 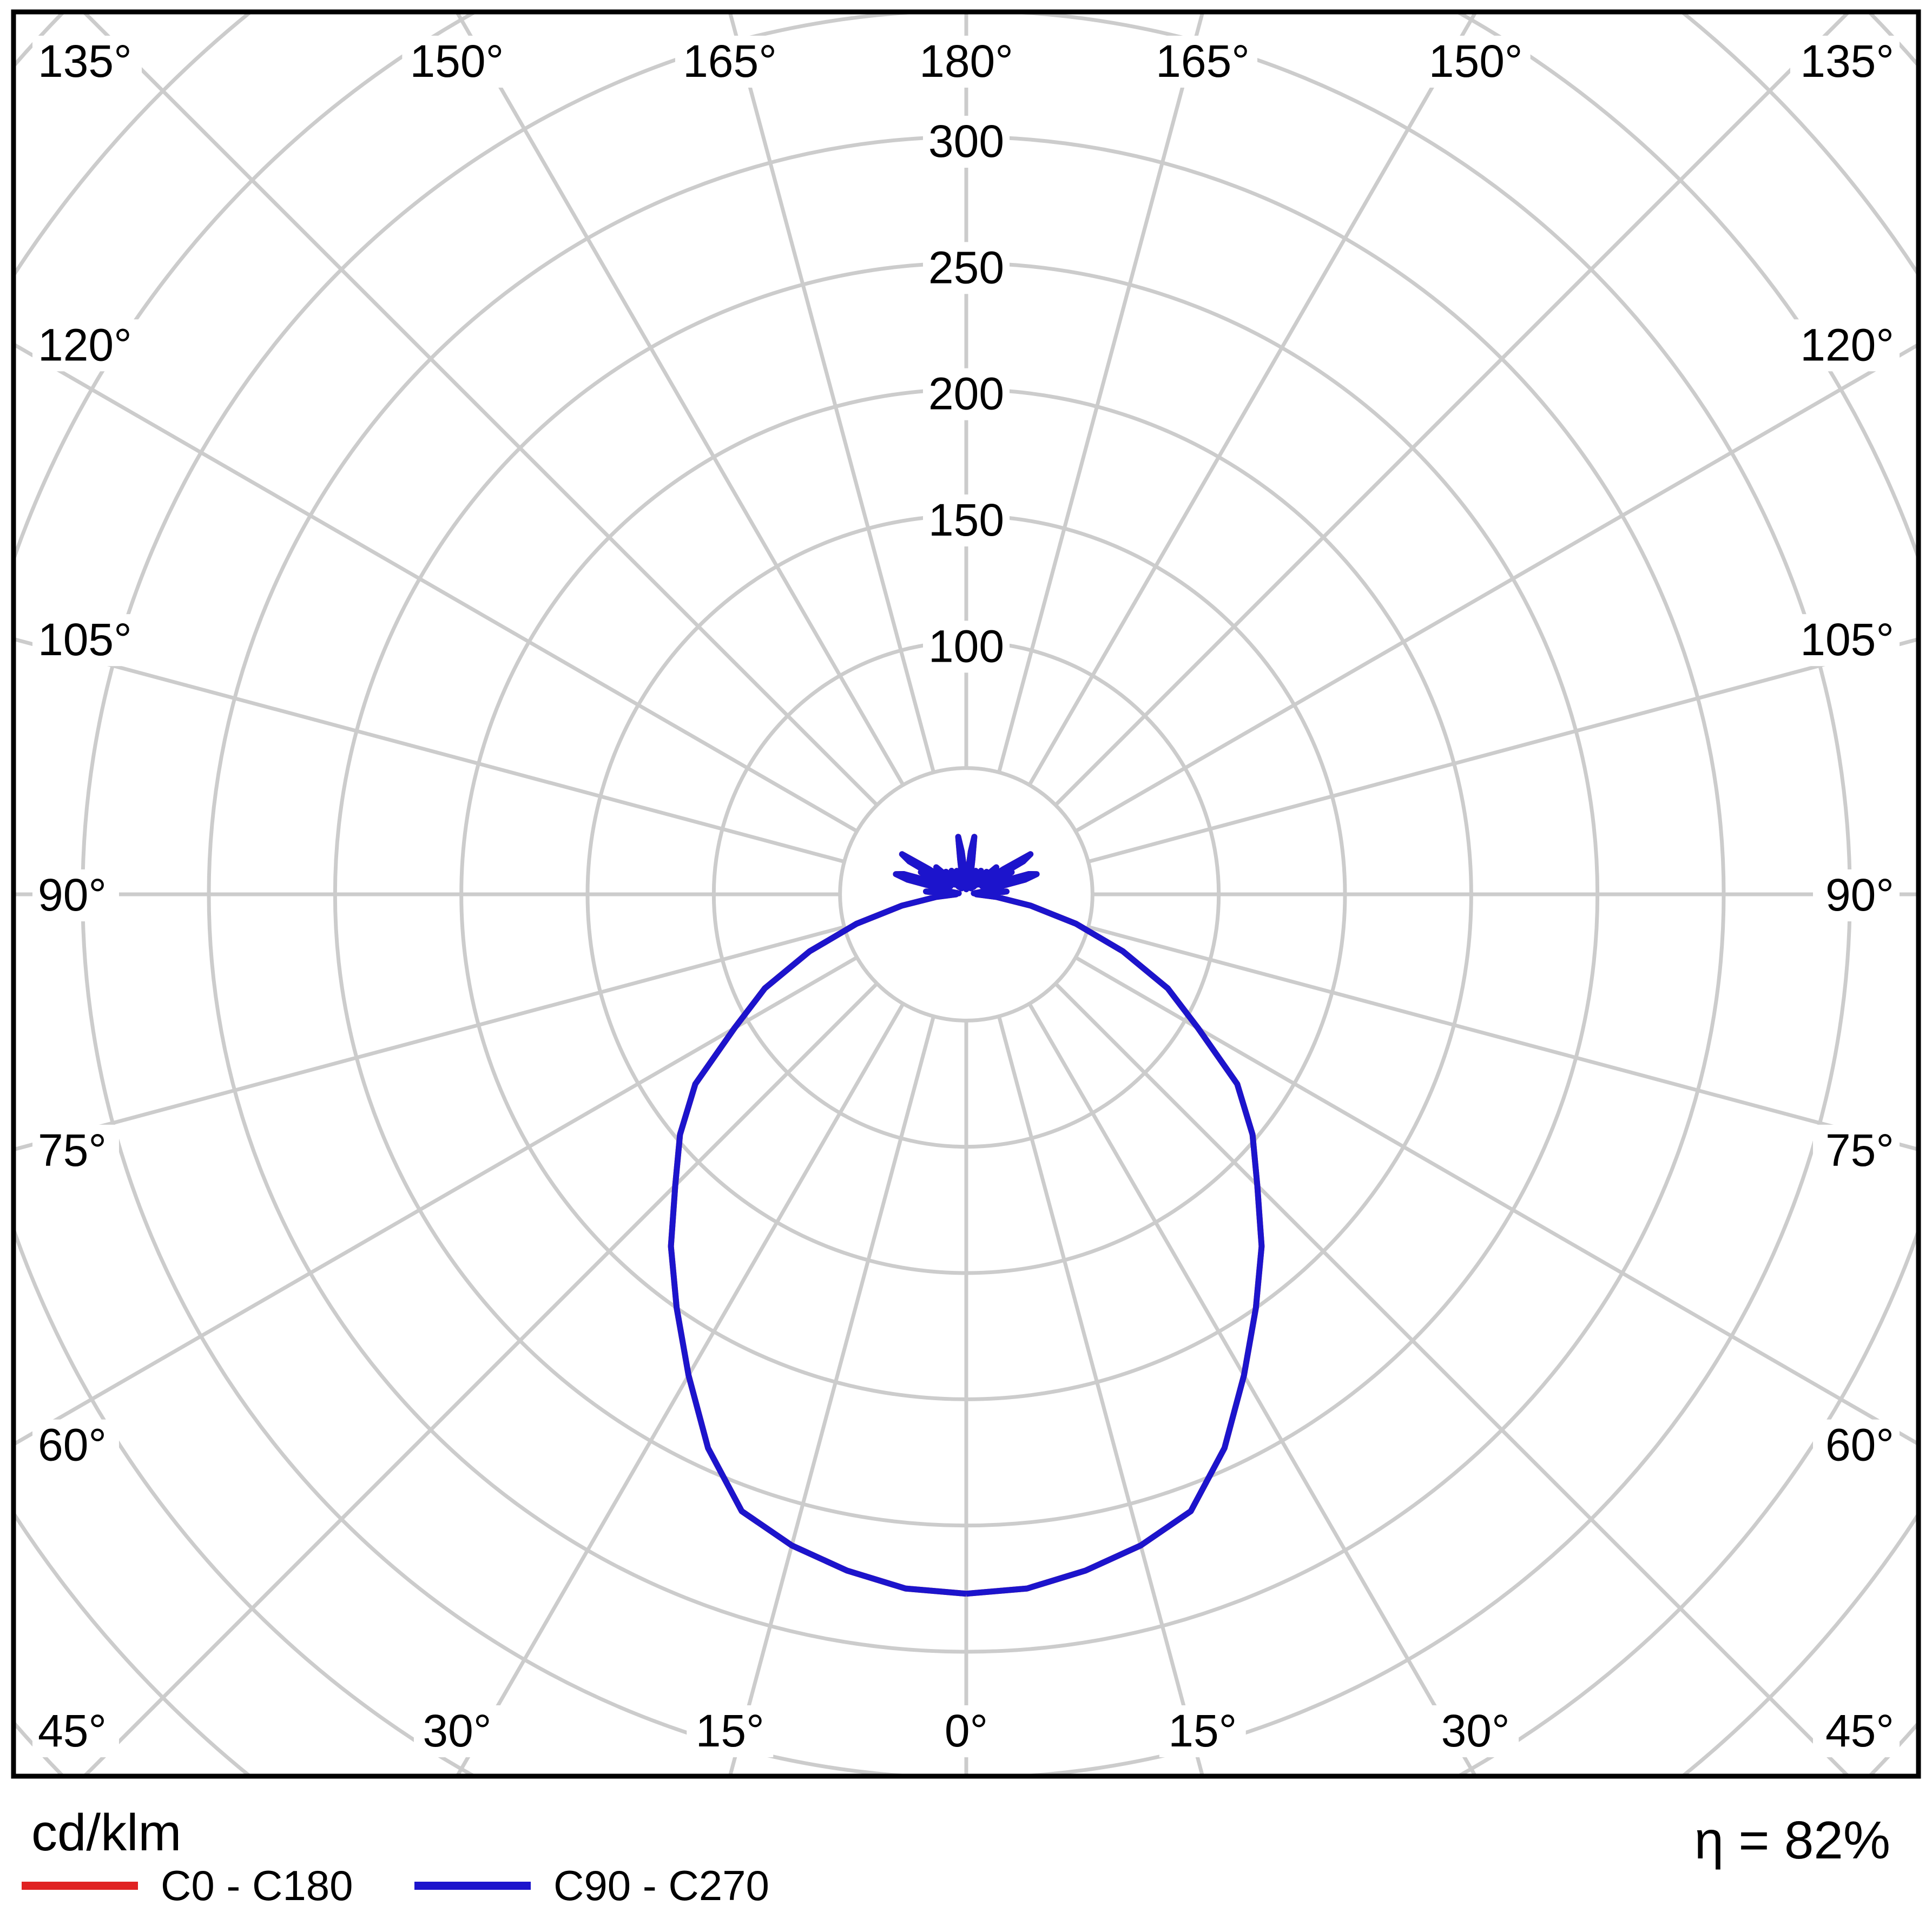 I want to click on unit-label: cd/klm, so click(x=106, y=1833).